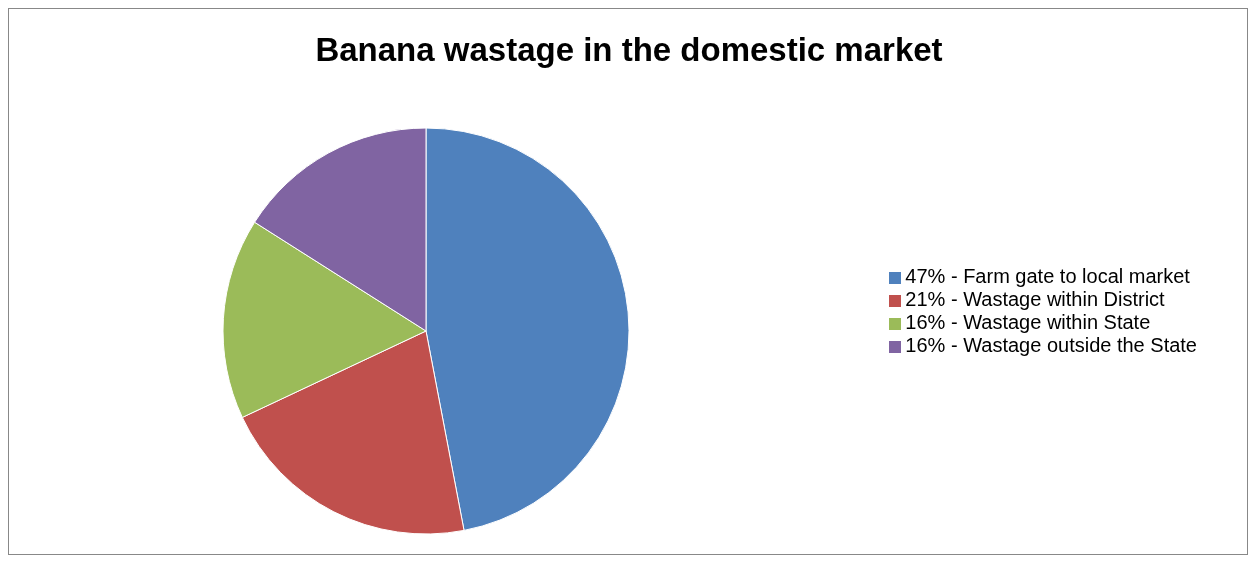  Describe the element at coordinates (1051, 345) in the screenshot. I see `legend-label: 16% - Wastage outside the State` at that location.